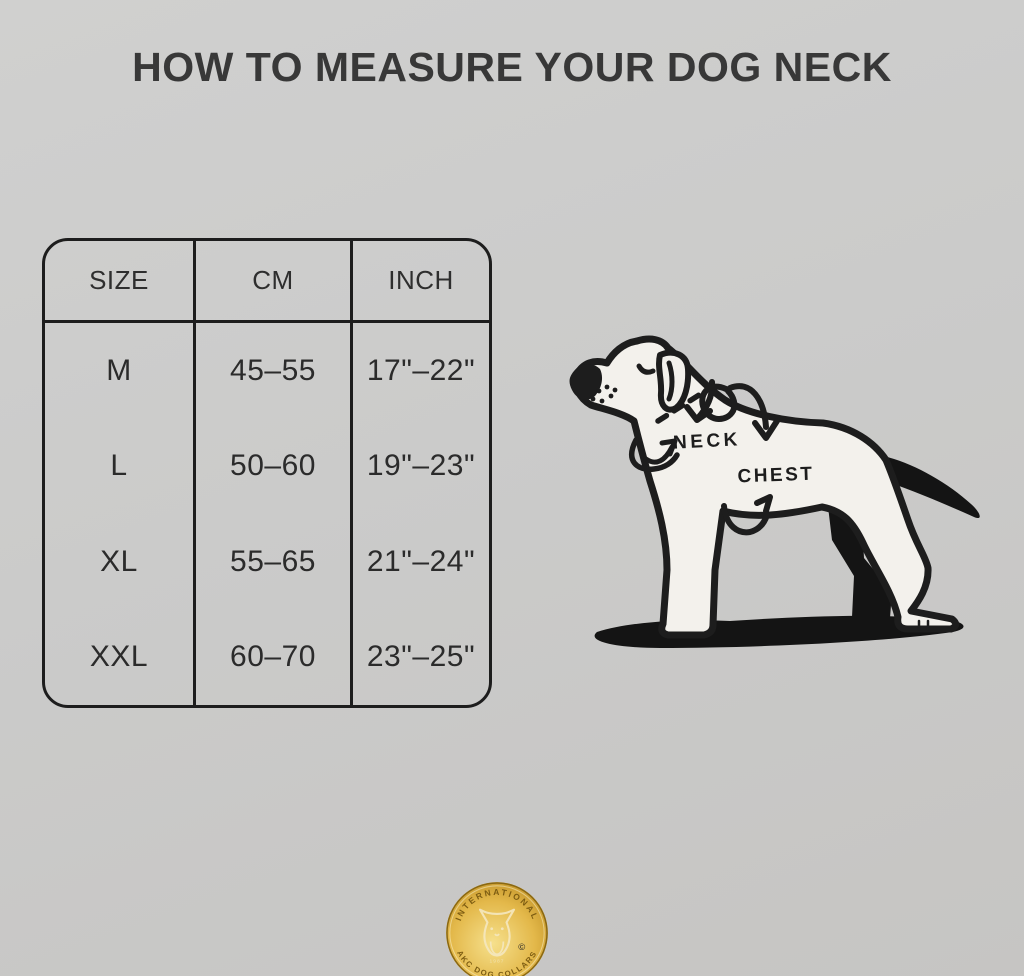  I want to click on coin-face, so click(497, 929).